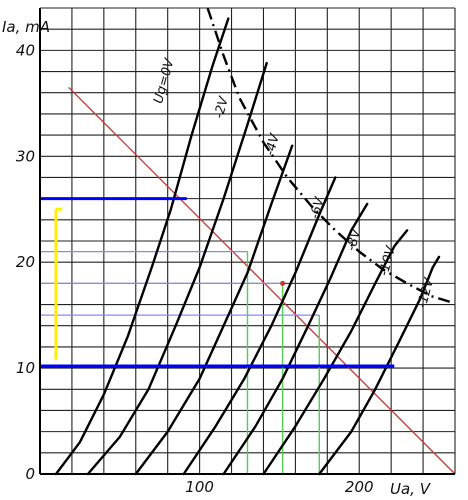 The width and height of the screenshot is (468, 500). What do you see at coordinates (26, 27) in the screenshot?
I see `y-axis-label: Ia, mA` at bounding box center [26, 27].